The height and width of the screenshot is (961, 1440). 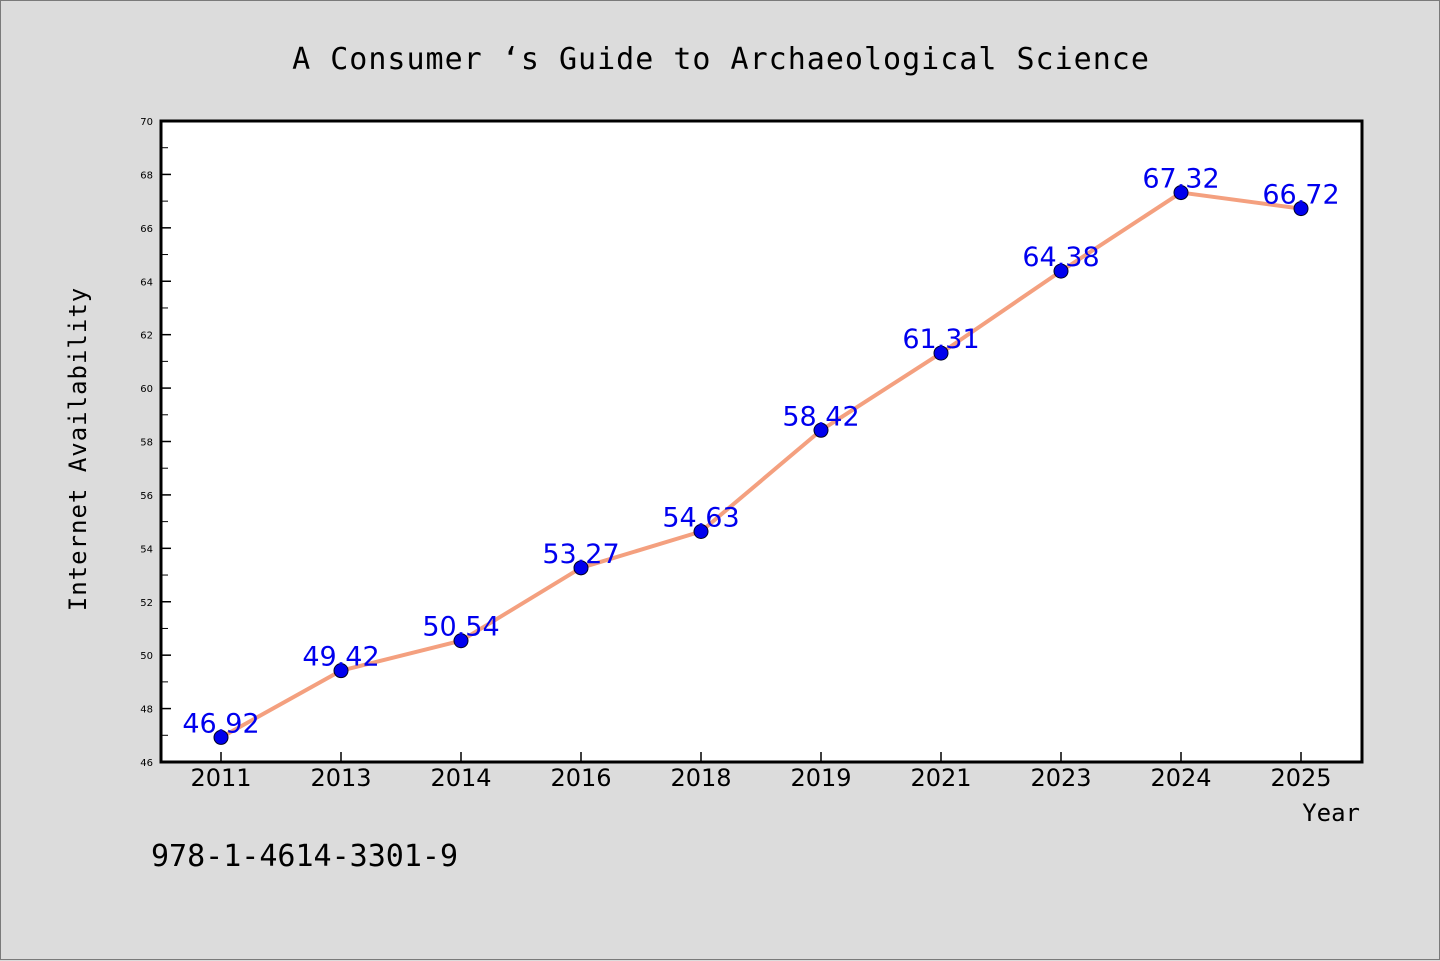 What do you see at coordinates (940, 339) in the screenshot?
I see `data-label: 61.31` at bounding box center [940, 339].